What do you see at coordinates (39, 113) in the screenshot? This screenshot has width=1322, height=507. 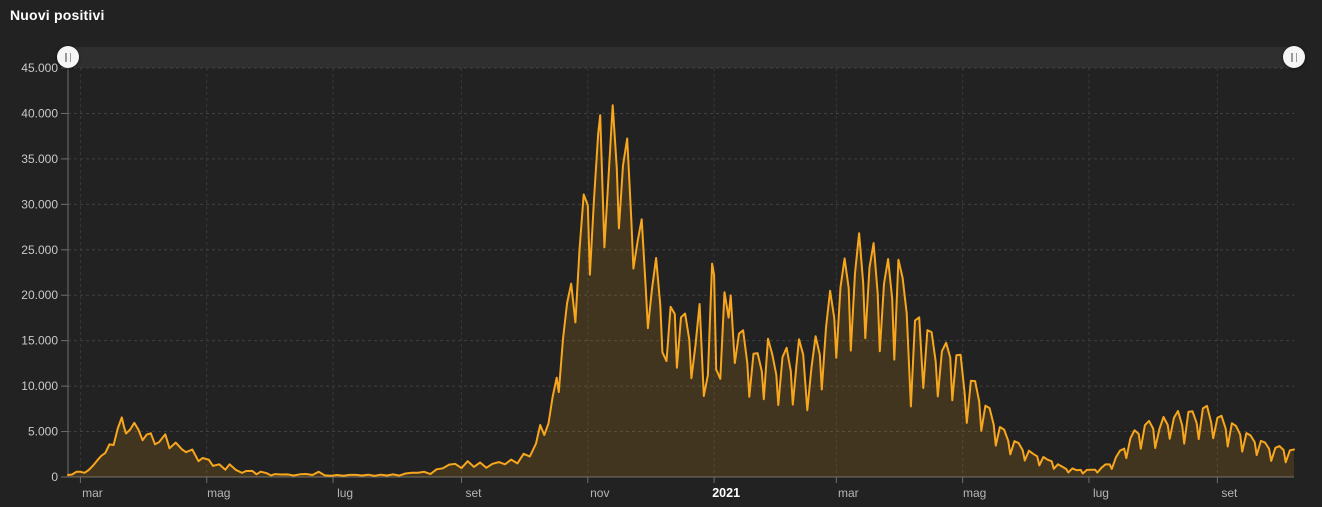 I see `y-axis-label: 40.000` at bounding box center [39, 113].